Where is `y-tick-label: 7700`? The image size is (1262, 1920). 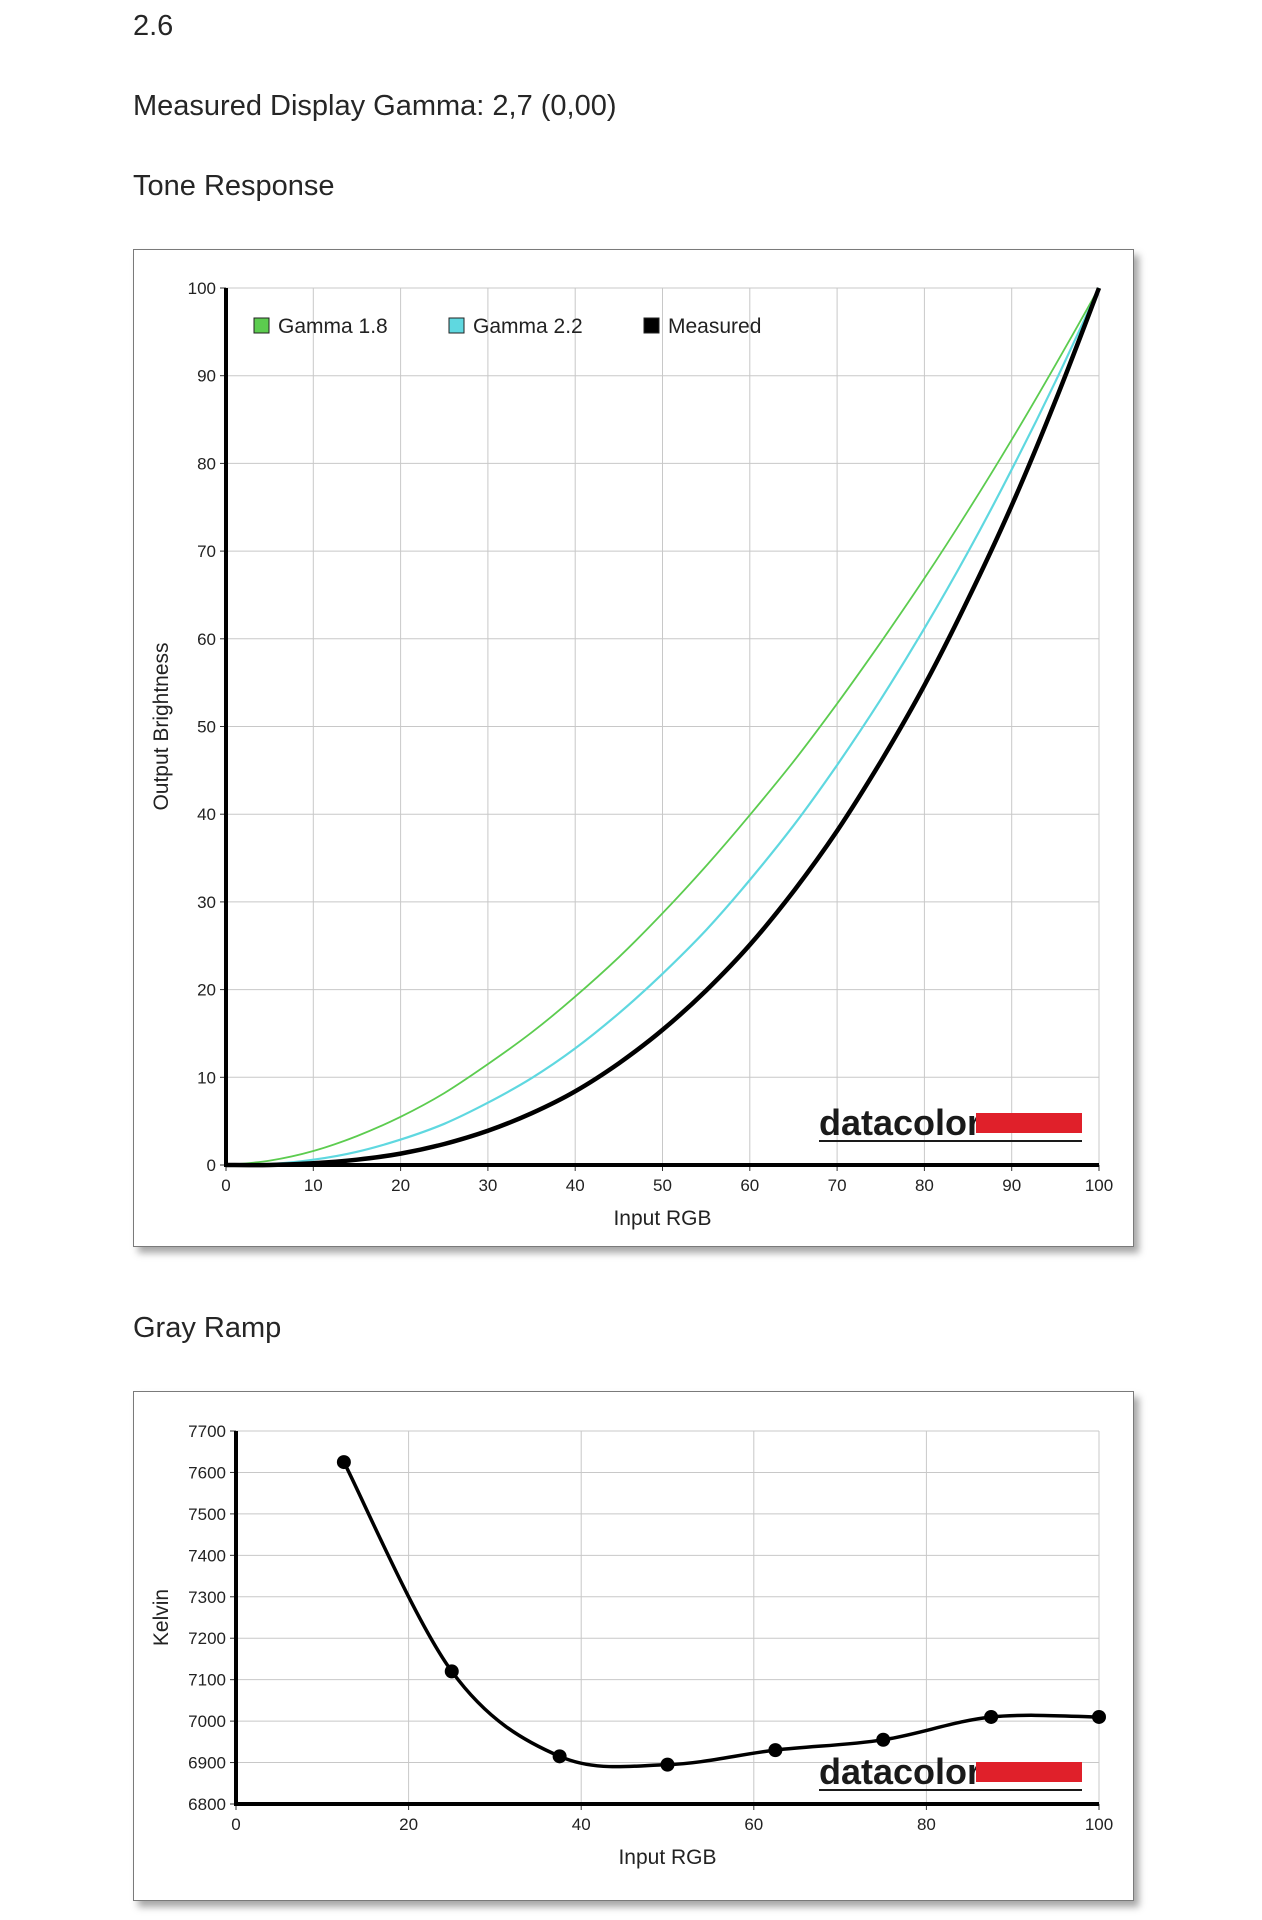
y-tick-label: 7700 is located at coordinates (207, 1431).